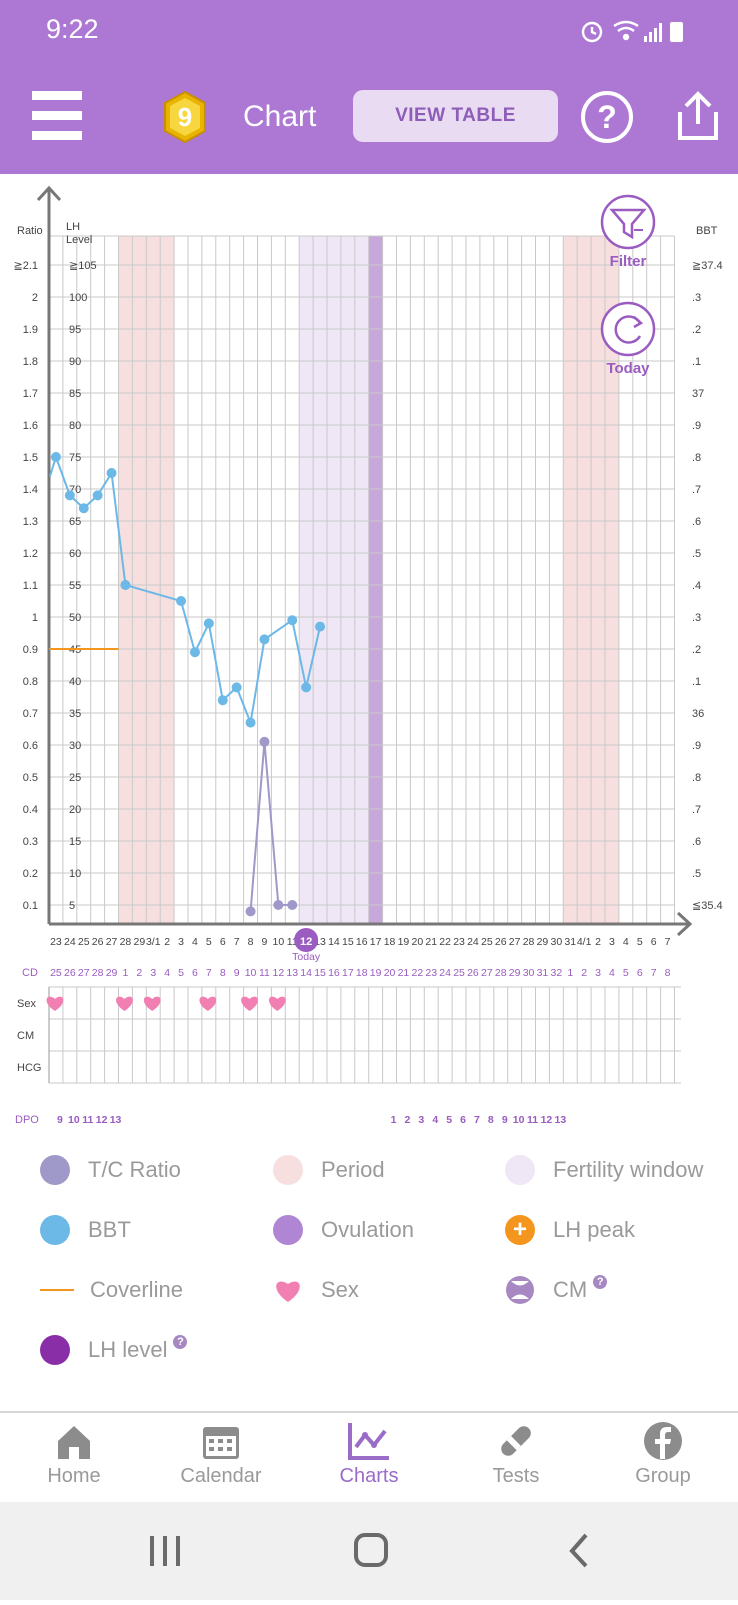  I want to click on lh-tick-label: 95, so click(75, 330).